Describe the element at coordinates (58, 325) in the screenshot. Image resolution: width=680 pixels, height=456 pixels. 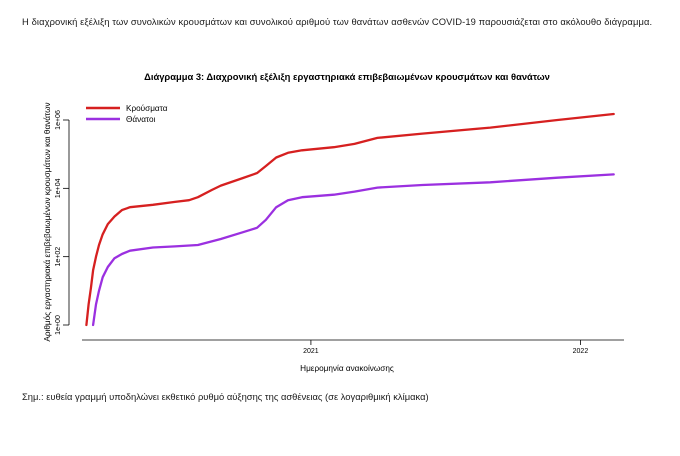
I see `y-tick-label: 1e+00` at that location.